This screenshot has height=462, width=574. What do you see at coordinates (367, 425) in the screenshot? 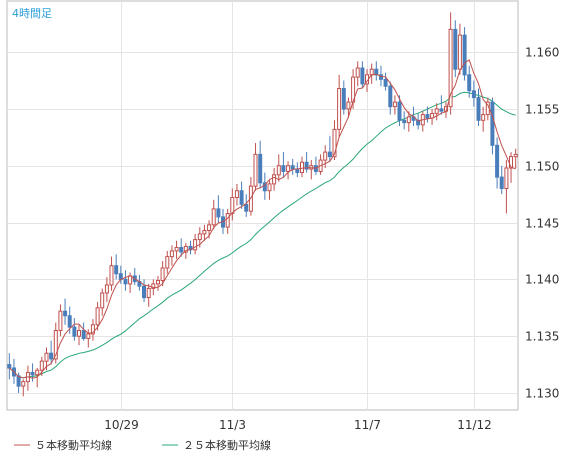
I see `x-tick-label: 11/7` at bounding box center [367, 425].